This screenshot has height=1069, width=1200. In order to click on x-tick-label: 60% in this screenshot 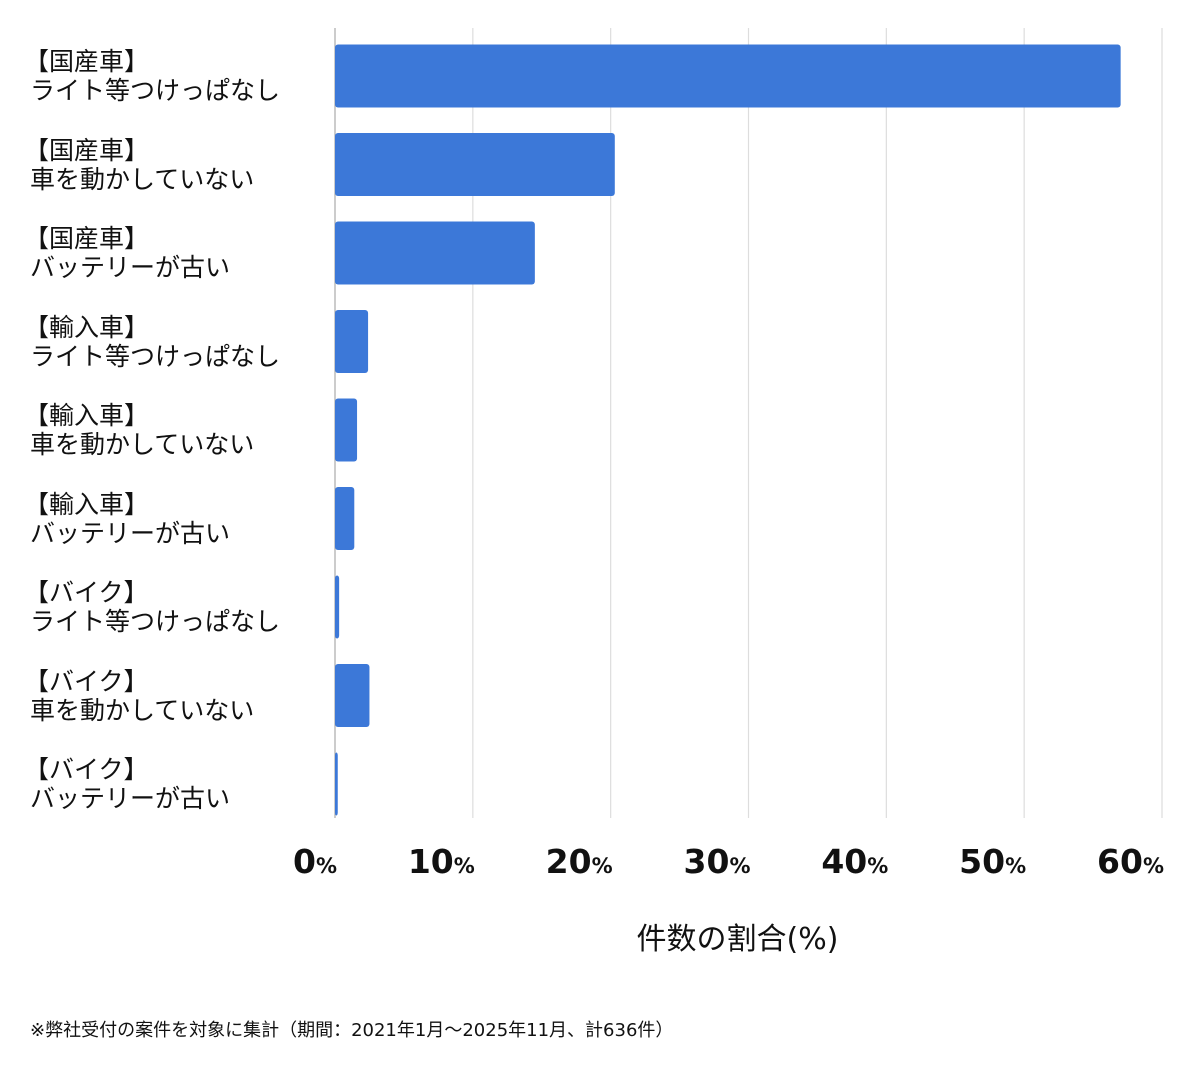, I will do `click(1130, 861)`.